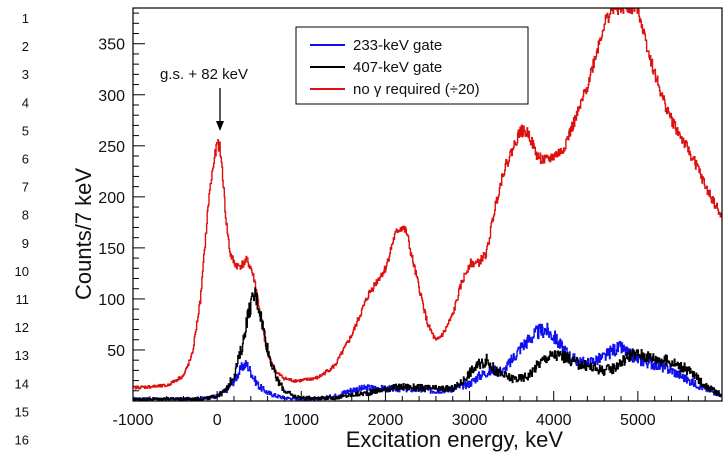  I want to click on legend-label: 407-keV gate, so click(397, 67).